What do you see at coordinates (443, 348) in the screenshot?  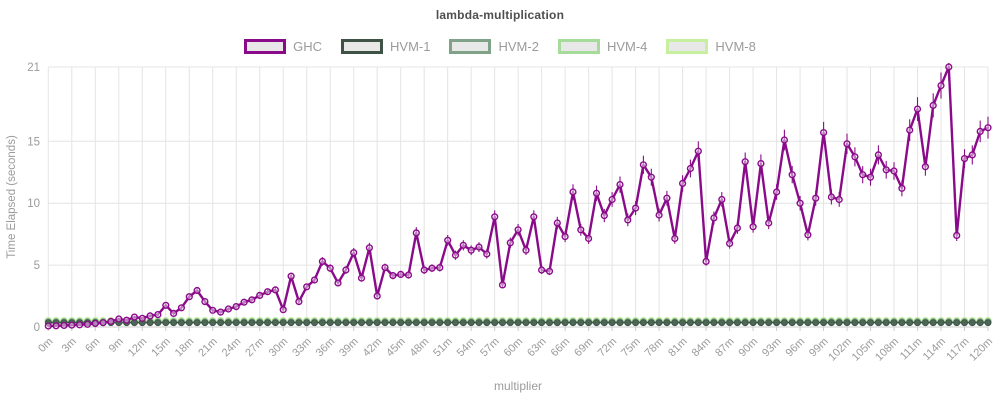 I see `x-tick-label: 51m` at bounding box center [443, 348].